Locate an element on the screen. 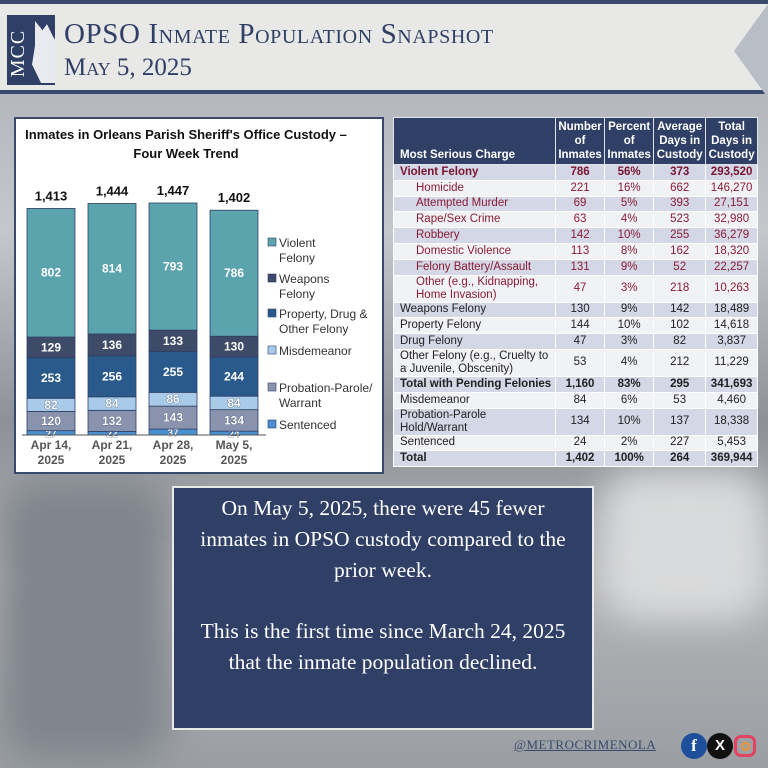 The image size is (768, 768). table-cell: 69 is located at coordinates (580, 204).